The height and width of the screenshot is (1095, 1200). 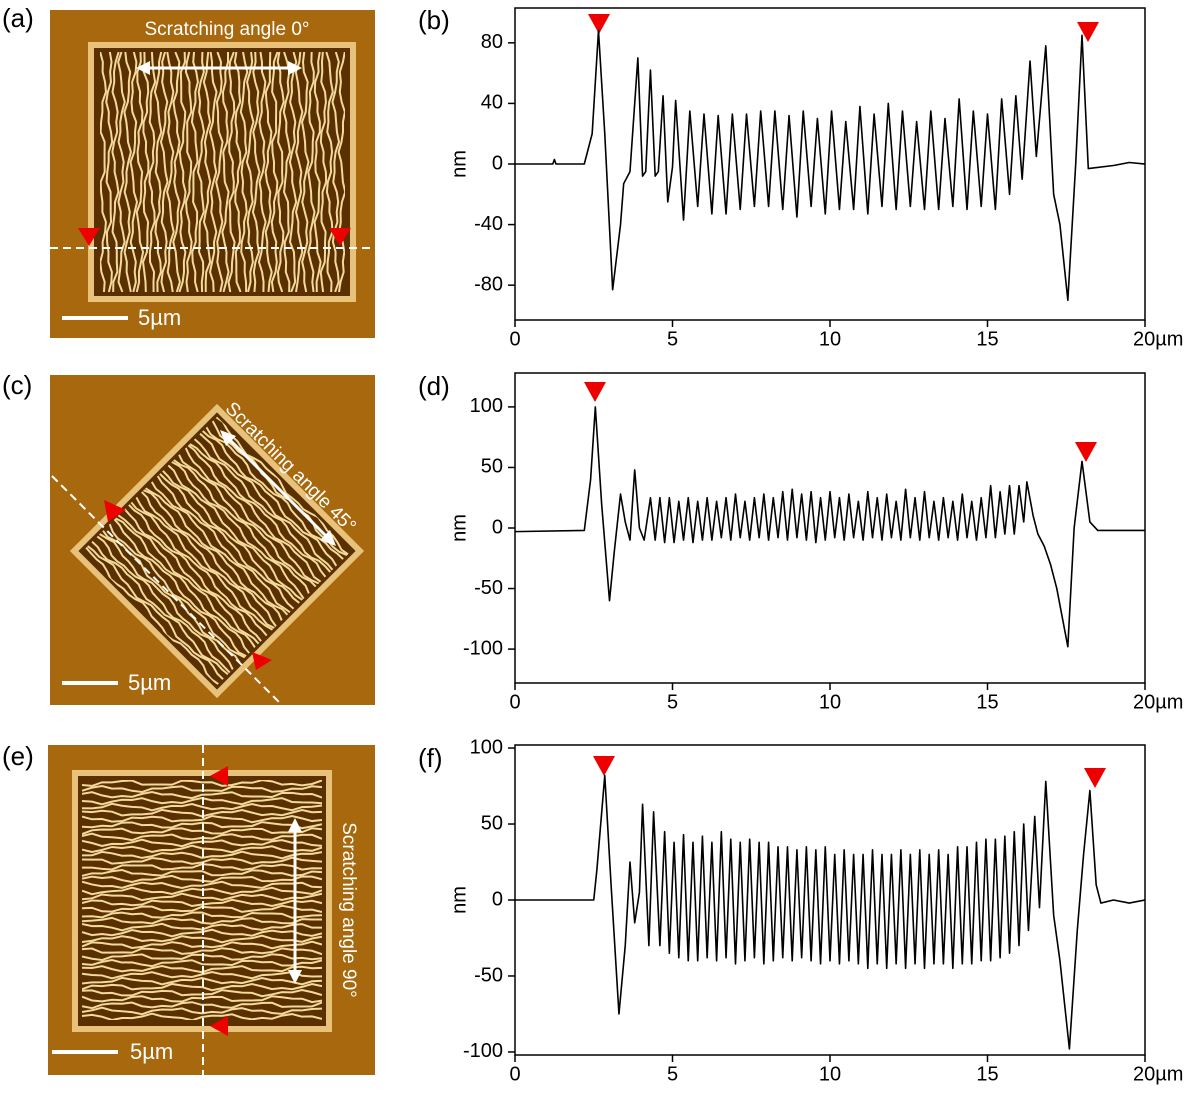 I want to click on panel-label: (c), so click(x=17, y=385).